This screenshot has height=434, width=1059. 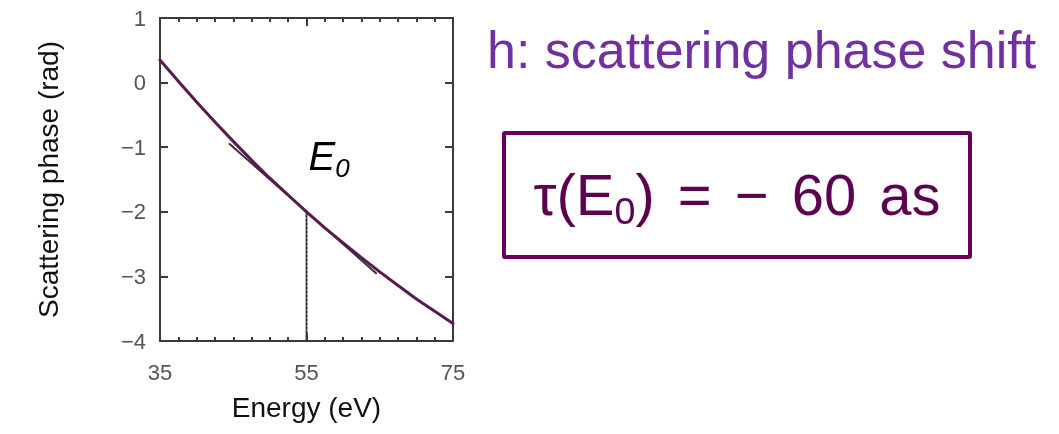 What do you see at coordinates (737, 195) in the screenshot?
I see `outline-frame: τ(E$_{0}$) = − 60 as` at bounding box center [737, 195].